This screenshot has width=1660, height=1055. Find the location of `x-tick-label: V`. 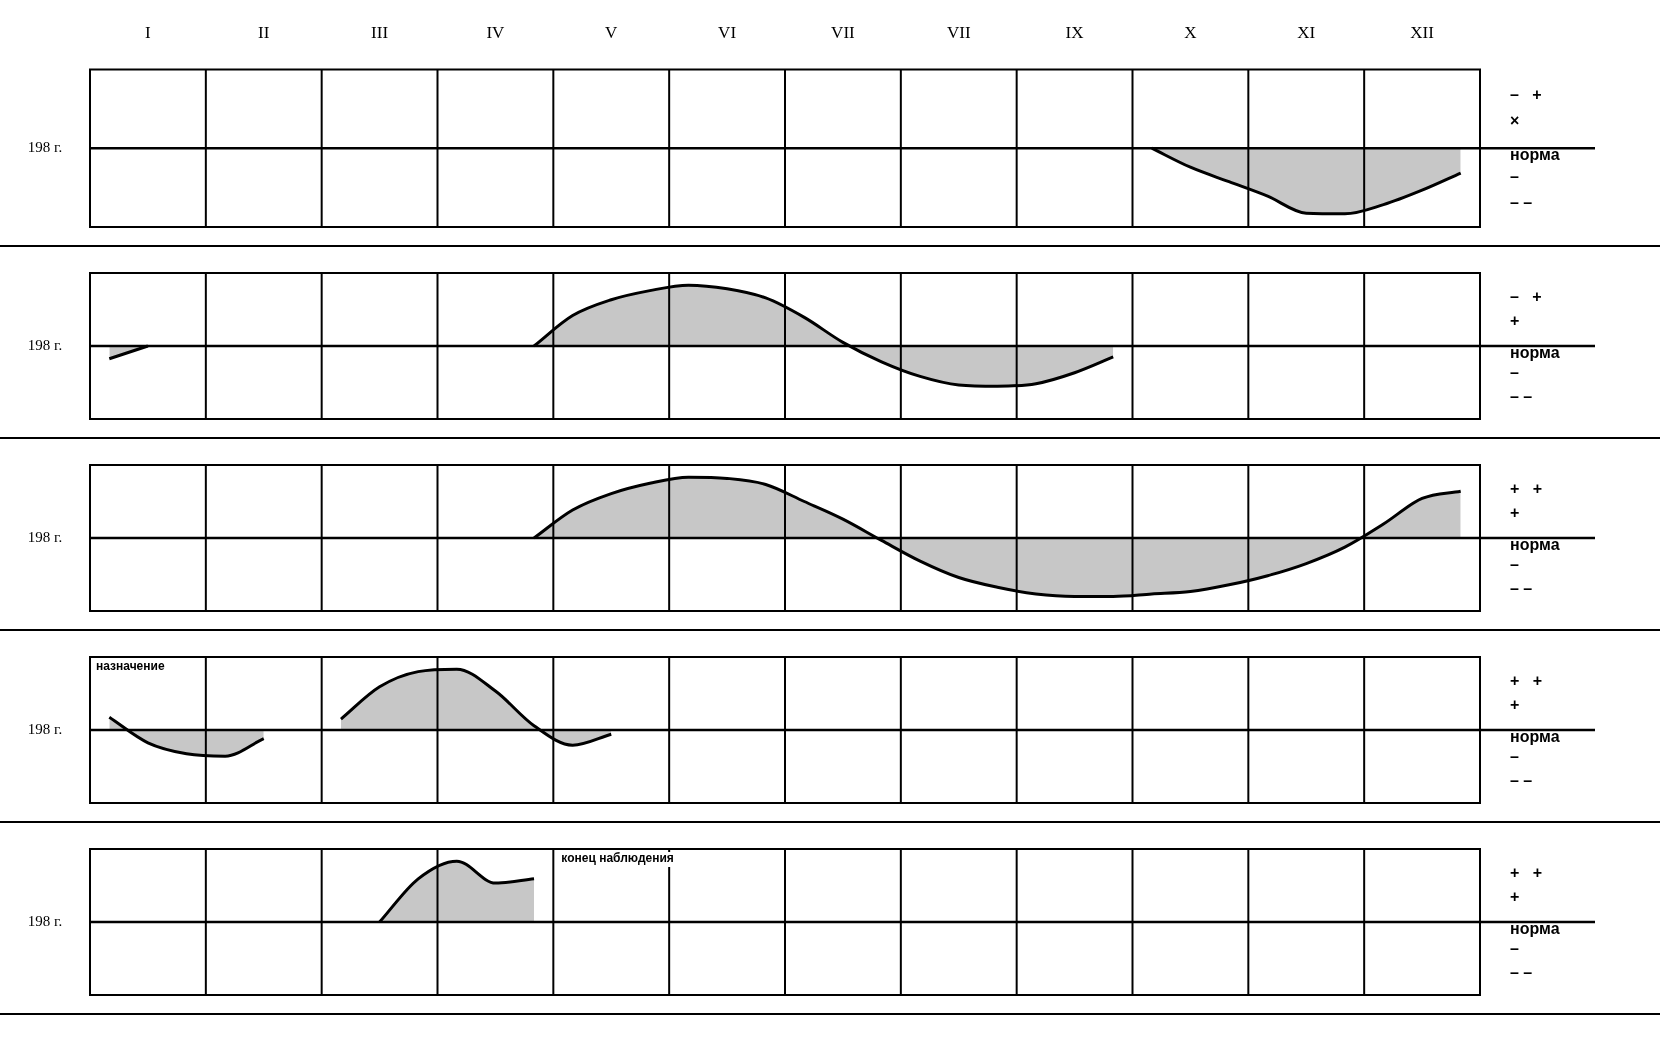

x-tick-label: V is located at coordinates (612, 32).